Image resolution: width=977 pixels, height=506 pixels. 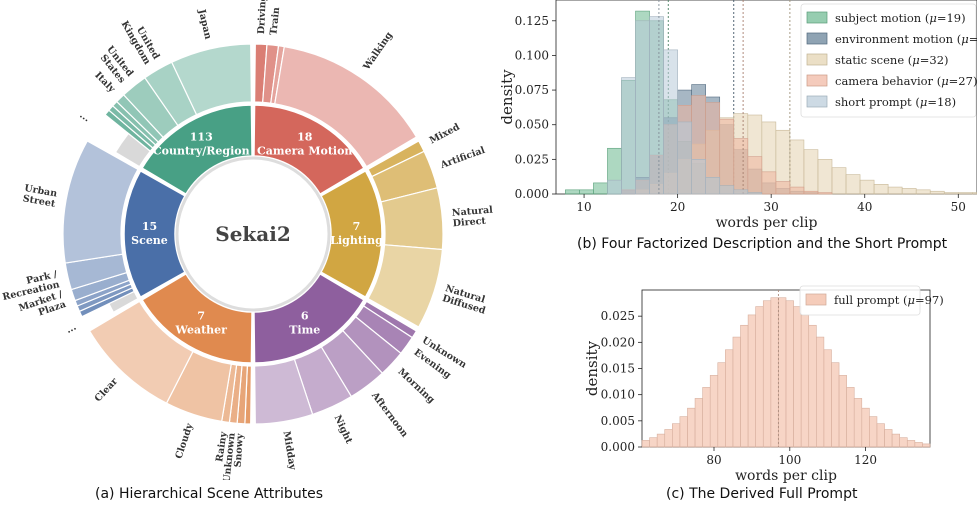 I want to click on y-tick-label: 0.100, so click(x=532, y=55).